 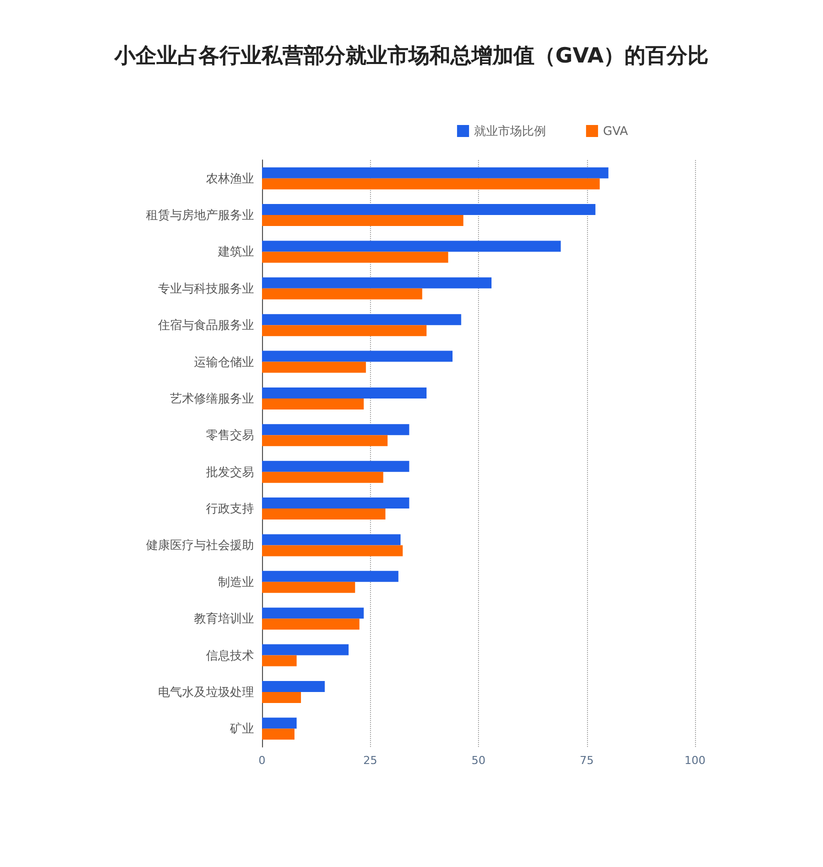 What do you see at coordinates (224, 619) in the screenshot?
I see `y-tick-label: 教育培训业` at bounding box center [224, 619].